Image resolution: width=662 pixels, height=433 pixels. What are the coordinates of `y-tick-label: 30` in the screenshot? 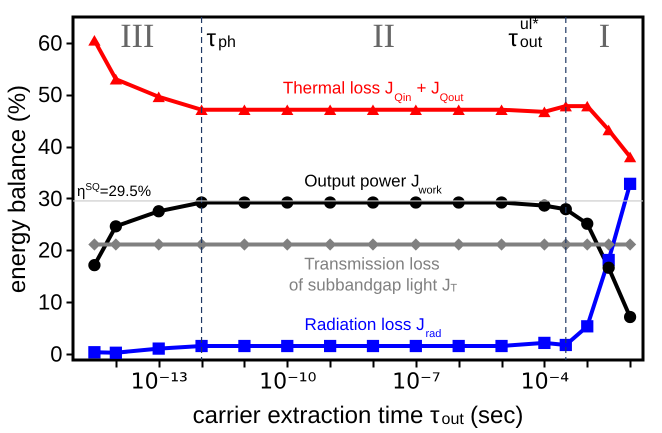 It's located at (50, 198).